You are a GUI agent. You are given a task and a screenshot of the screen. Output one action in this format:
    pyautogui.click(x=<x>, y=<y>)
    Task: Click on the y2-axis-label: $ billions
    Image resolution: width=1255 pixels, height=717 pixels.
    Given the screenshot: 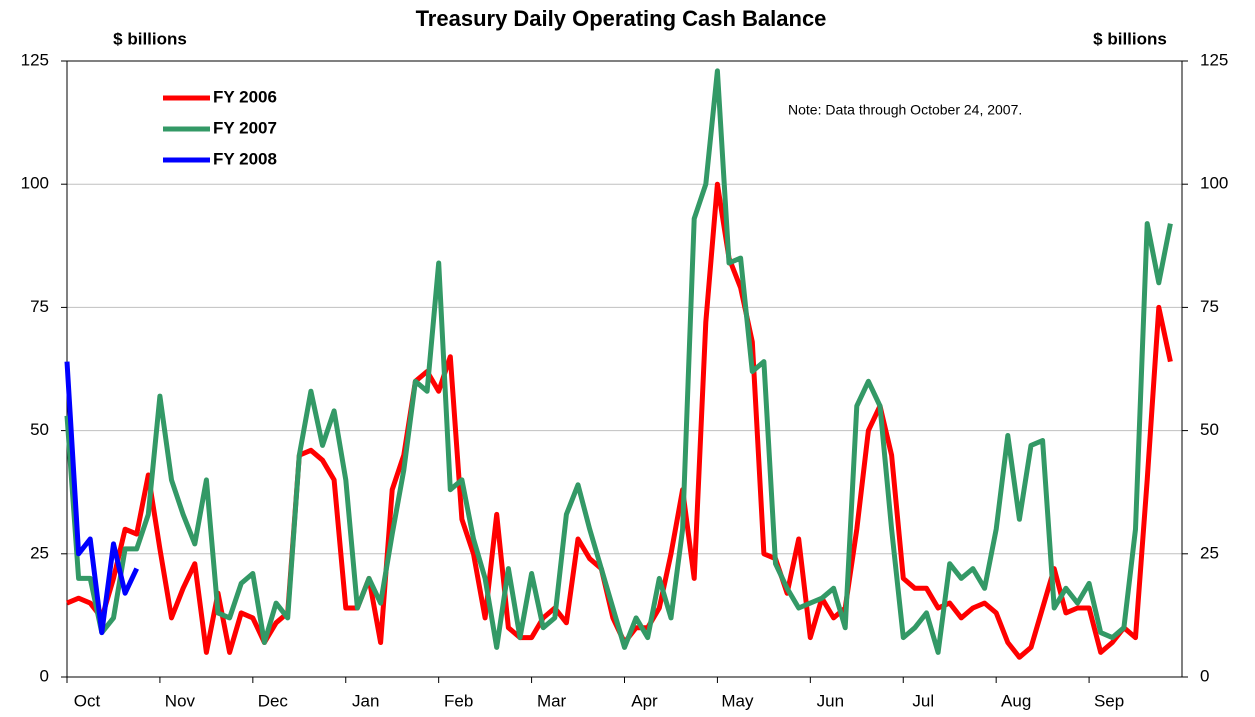 What is the action you would take?
    pyautogui.click(x=1130, y=38)
    